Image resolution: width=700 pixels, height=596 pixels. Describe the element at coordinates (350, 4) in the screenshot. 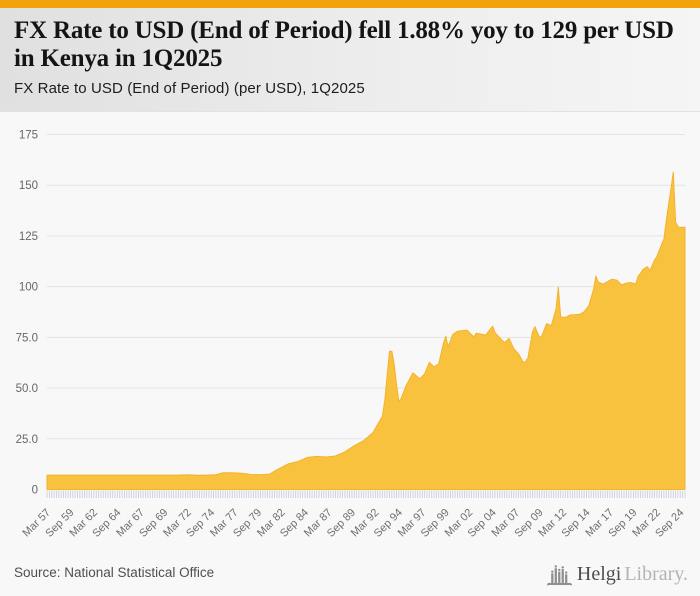

I see `accent-top-bar` at that location.